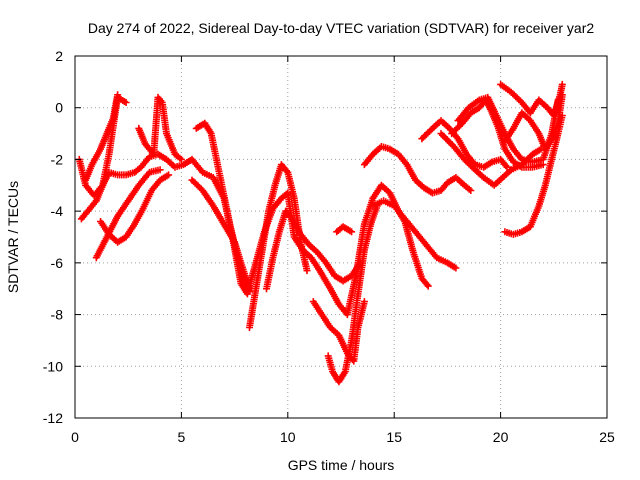 The image size is (640, 480). What do you see at coordinates (394, 437) in the screenshot?
I see `x-tick-label: 15` at bounding box center [394, 437].